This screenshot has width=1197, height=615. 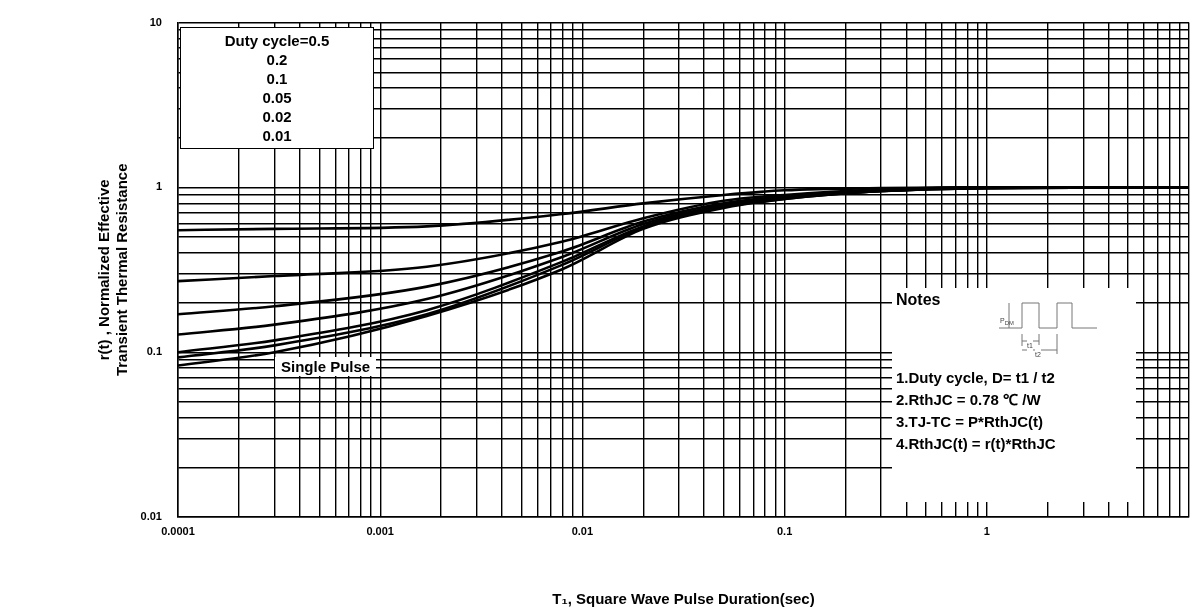 I want to click on x-axis-title: T₁, Square Wave Pulse Duration(sec), so click(x=683, y=599).